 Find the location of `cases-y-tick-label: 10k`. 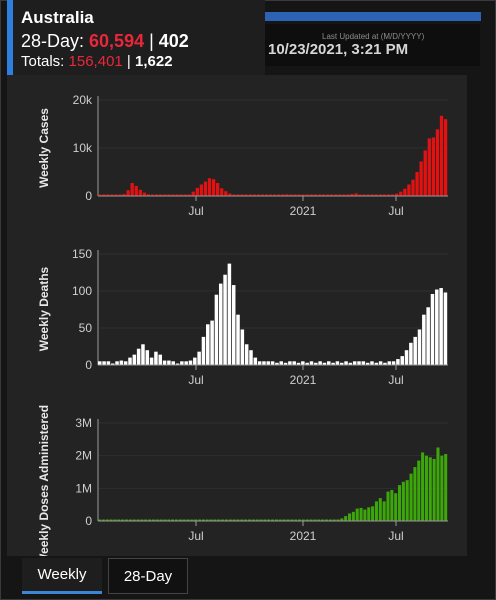

cases-y-tick-label: 10k is located at coordinates (83, 148).